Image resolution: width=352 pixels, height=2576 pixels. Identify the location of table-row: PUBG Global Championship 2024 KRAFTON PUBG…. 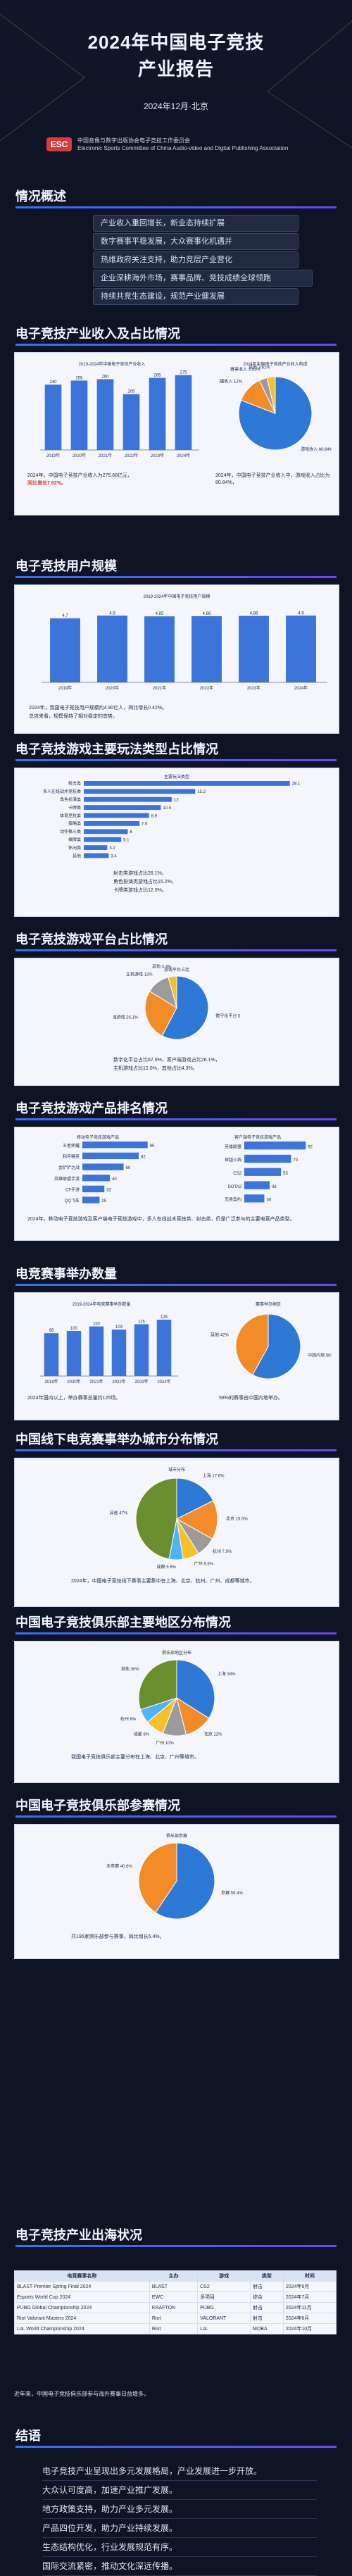
(175, 2307).